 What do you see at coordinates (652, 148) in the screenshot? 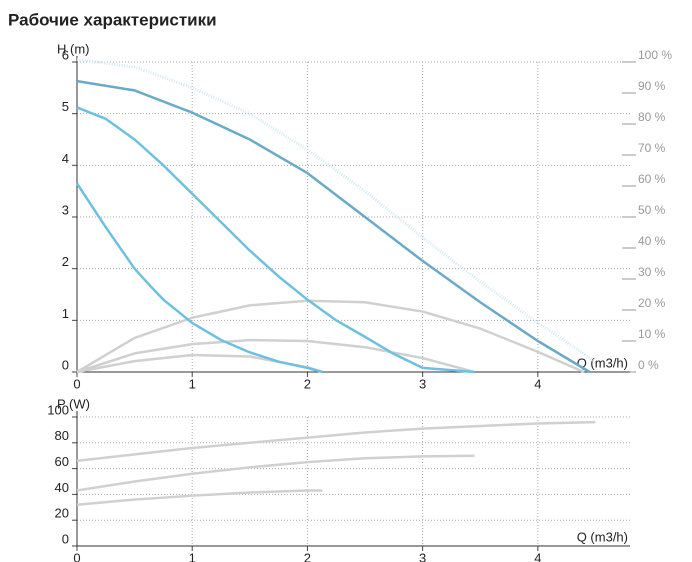
I see `y2-tick-label: 70 %` at bounding box center [652, 148].